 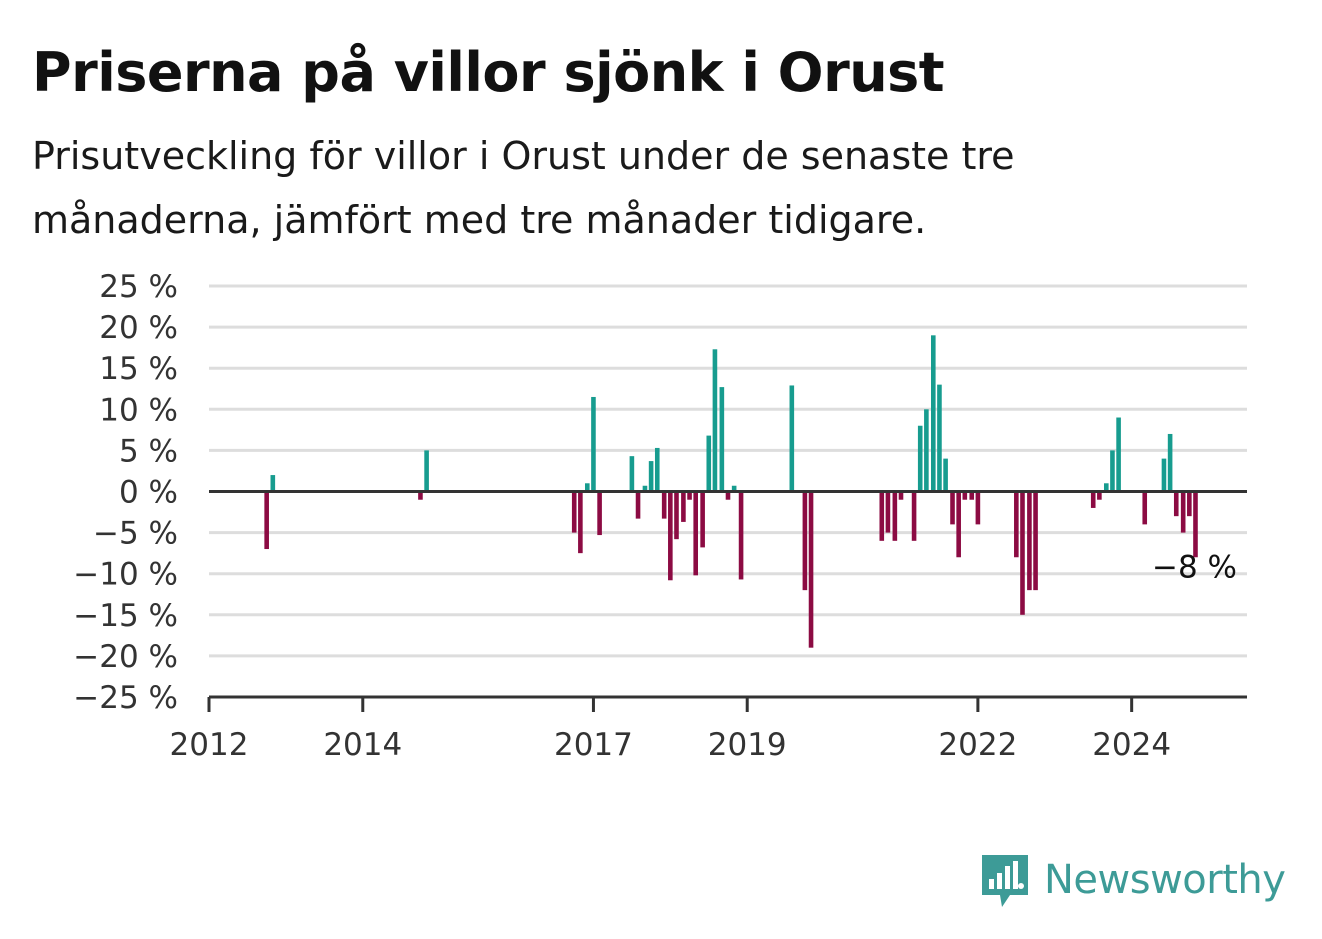 I want to click on y-tick-label: −10 %, so click(x=125, y=575).